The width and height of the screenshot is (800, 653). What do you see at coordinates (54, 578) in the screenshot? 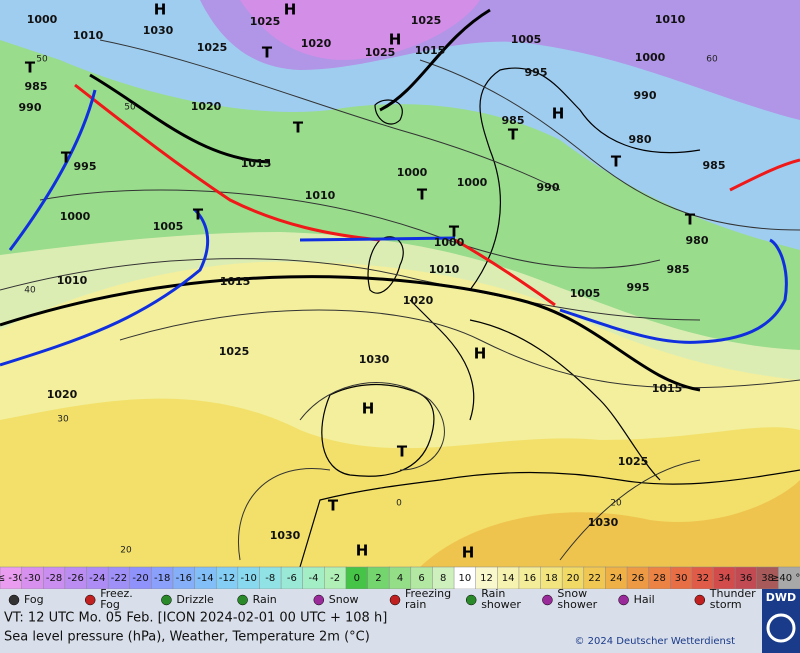
I see `scale-label: -28` at bounding box center [54, 578].